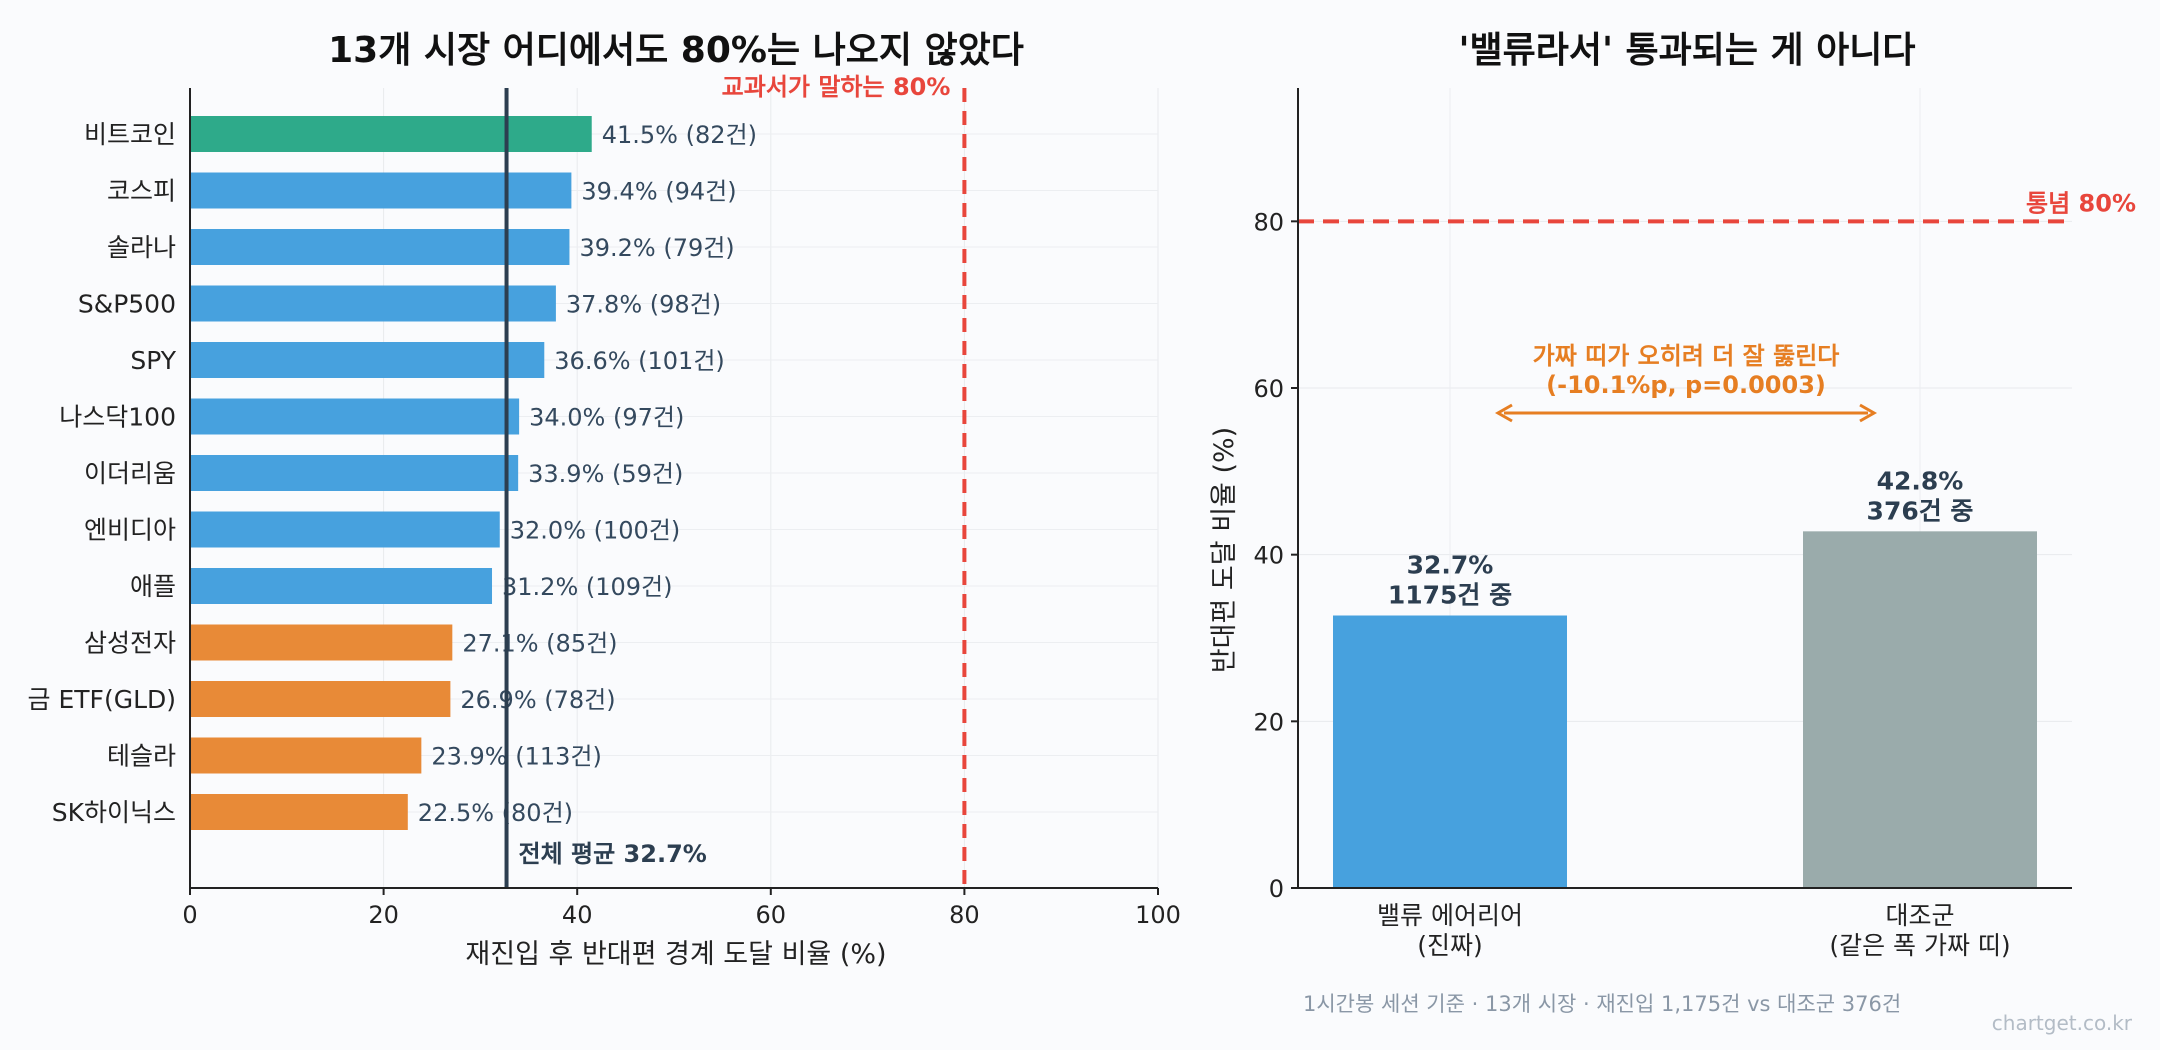  What do you see at coordinates (679, 135) in the screenshot?
I see `data-label: 41.5% (82건)` at bounding box center [679, 135].